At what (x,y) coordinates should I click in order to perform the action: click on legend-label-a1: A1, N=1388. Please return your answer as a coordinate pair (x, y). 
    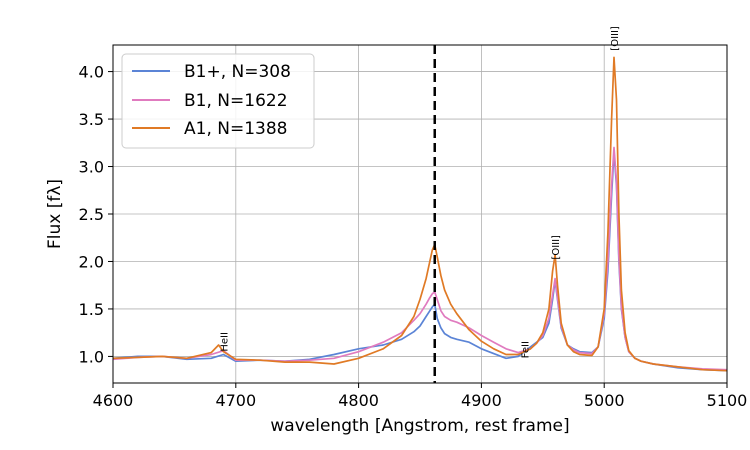
    Looking at the image, I should click on (235, 129).